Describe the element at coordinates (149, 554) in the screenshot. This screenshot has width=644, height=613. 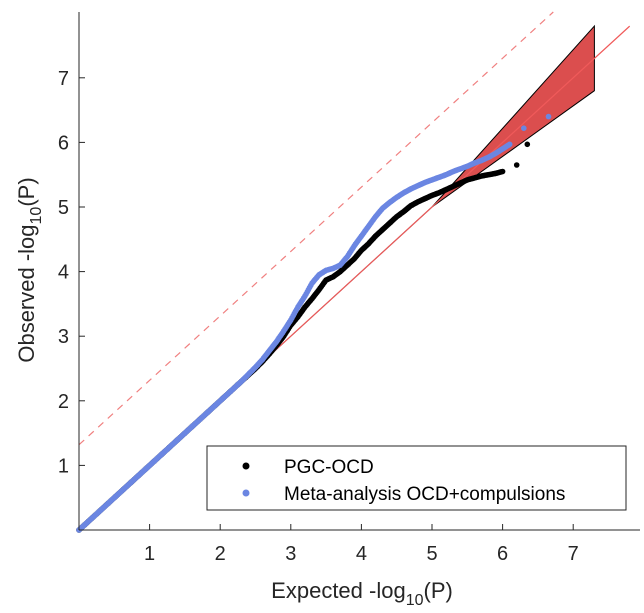
I see `x-tick-label: 1` at that location.